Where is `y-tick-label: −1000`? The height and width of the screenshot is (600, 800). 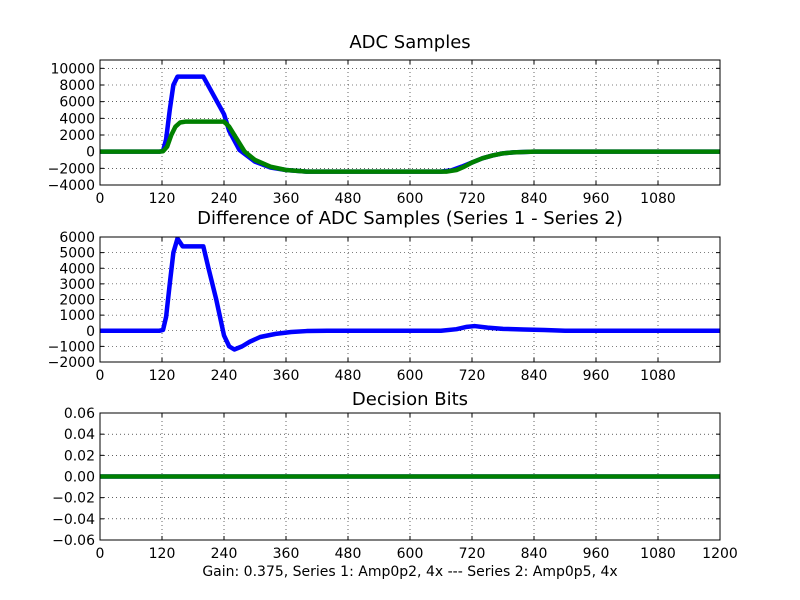
y-tick-label: −1000 is located at coordinates (71, 347).